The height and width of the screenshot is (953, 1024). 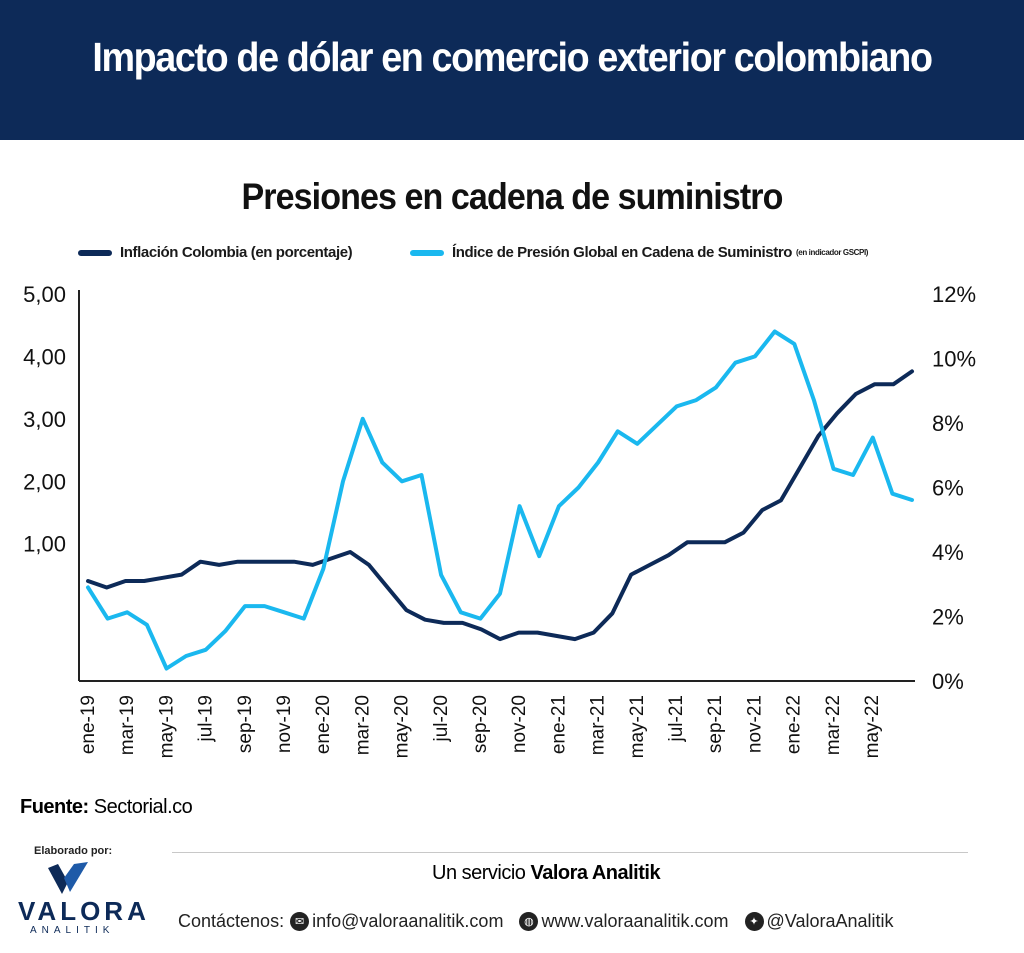 I want to click on x-axis-tick-label: ene-20, so click(x=323, y=724).